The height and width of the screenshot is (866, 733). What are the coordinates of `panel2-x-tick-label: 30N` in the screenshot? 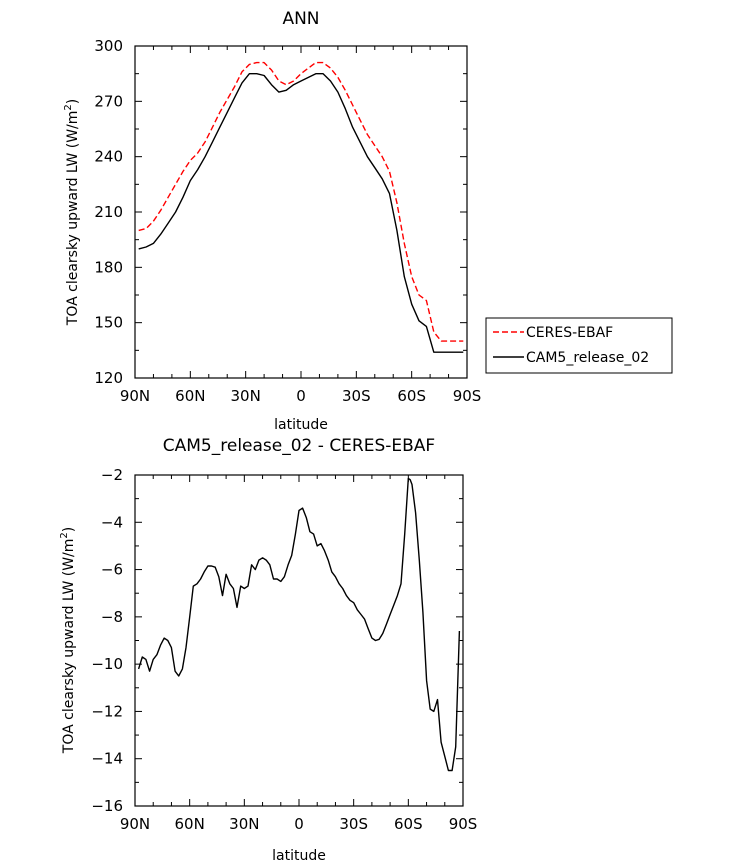 It's located at (244, 824).